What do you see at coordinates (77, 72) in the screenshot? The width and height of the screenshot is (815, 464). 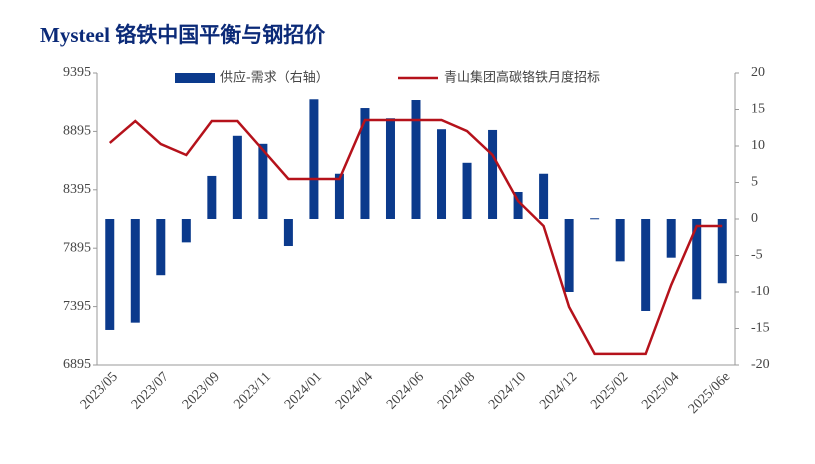 I see `y-tick-label: 9395` at bounding box center [77, 72].